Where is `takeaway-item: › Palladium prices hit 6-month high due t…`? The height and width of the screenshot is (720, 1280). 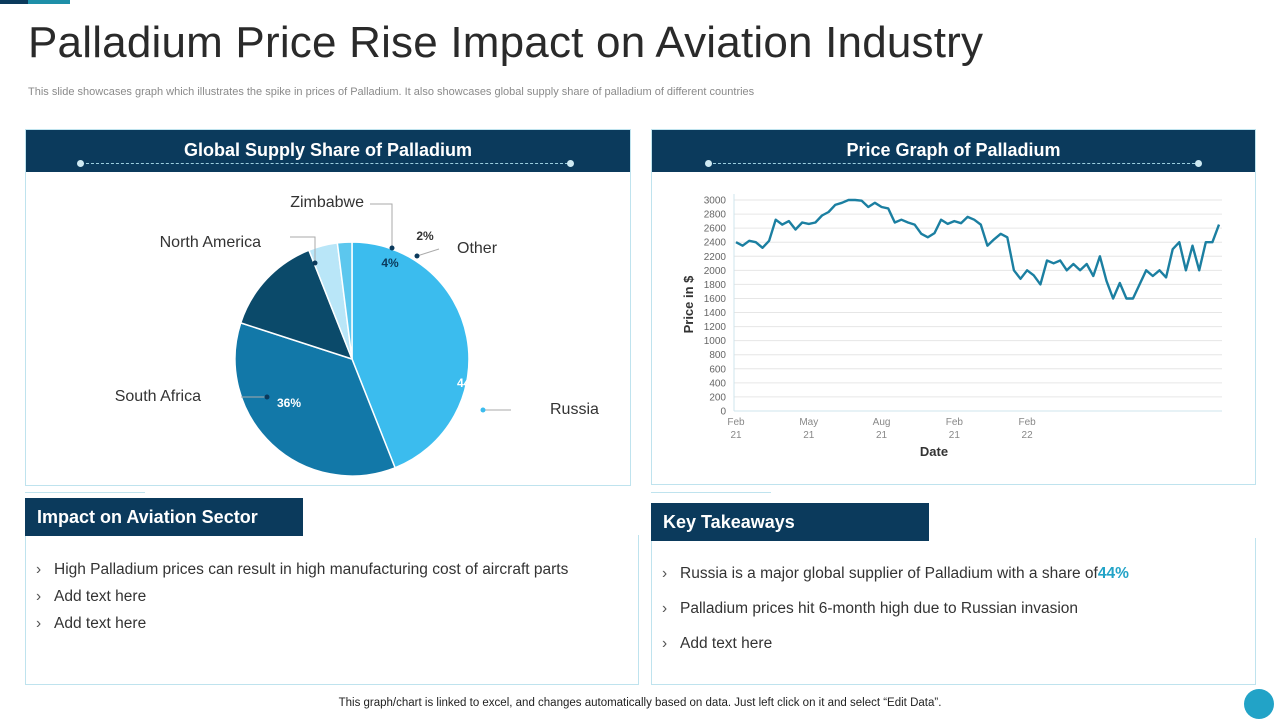 takeaway-item: › Palladium prices hit 6-month high due t… is located at coordinates (895, 608).